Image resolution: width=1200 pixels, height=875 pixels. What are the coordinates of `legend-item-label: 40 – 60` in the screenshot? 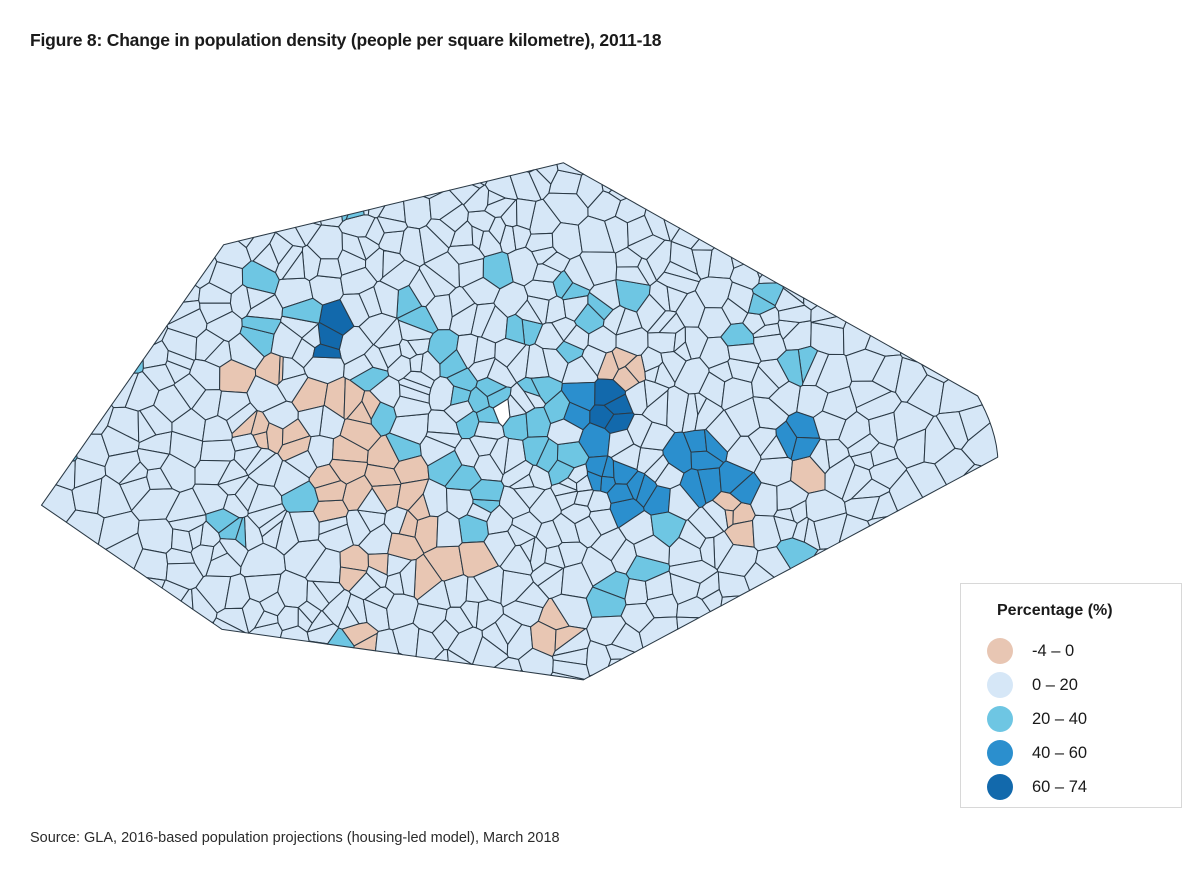 It's located at (1060, 752).